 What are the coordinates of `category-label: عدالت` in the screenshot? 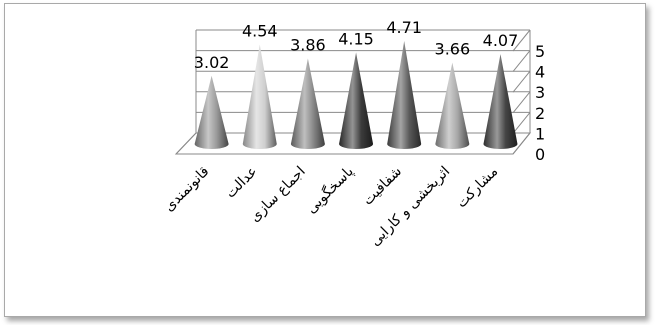 It's located at (242, 183).